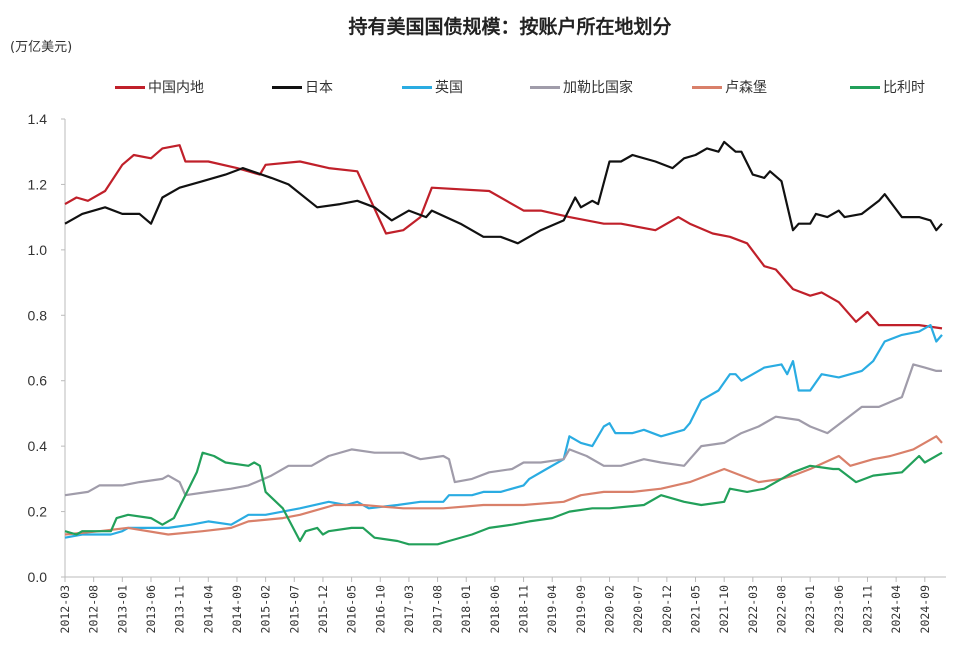 This screenshot has width=960, height=653. What do you see at coordinates (409, 609) in the screenshot?
I see `x-tick-label: 2017-03` at bounding box center [409, 609].